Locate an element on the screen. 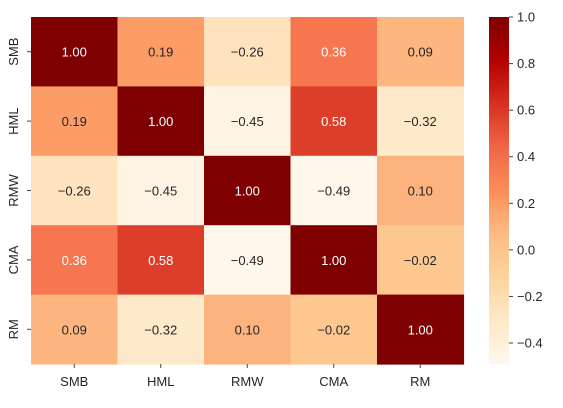 The image size is (563, 408). heatmap-cell-smb-smb is located at coordinates (75, 52).